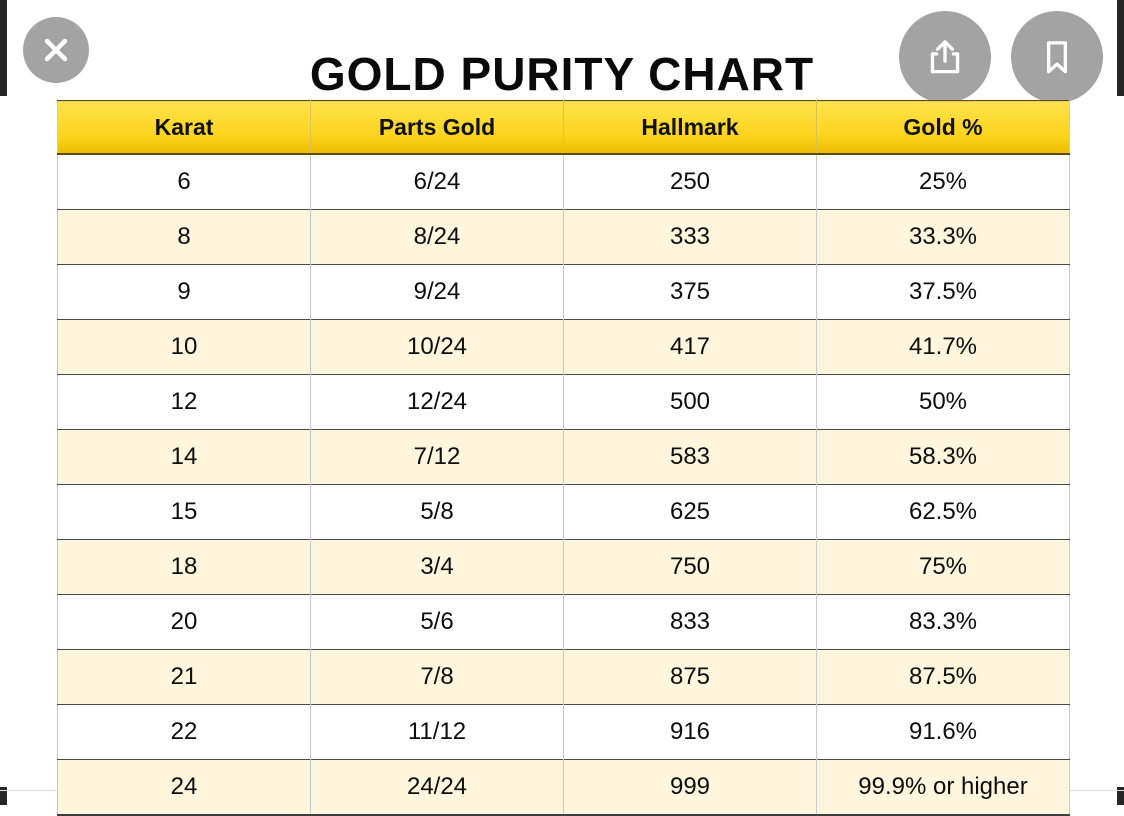  Describe the element at coordinates (184, 127) in the screenshot. I see `header-cell: Karat` at that location.